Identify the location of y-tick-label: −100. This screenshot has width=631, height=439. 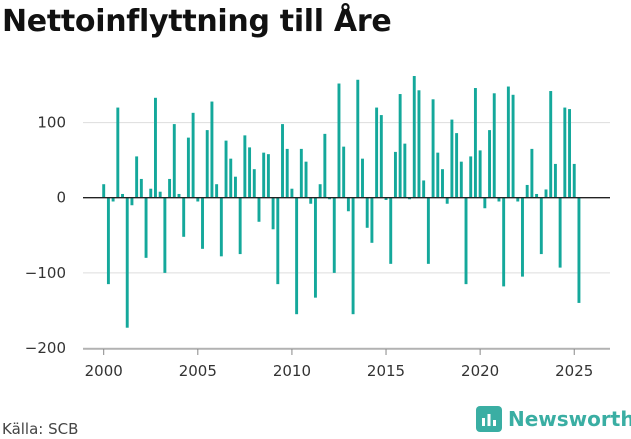
(45, 273).